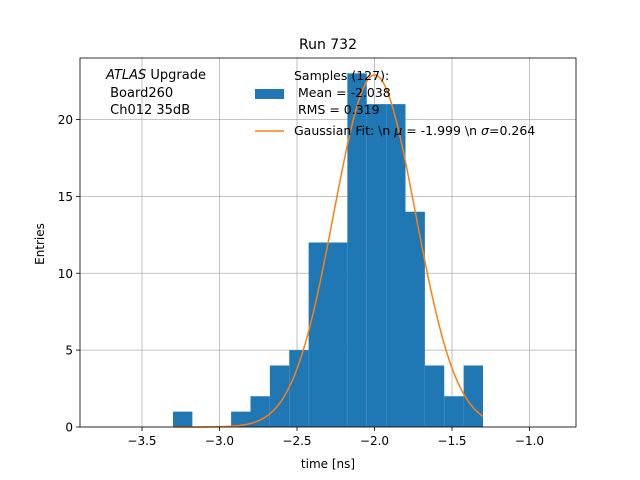  What do you see at coordinates (512, 130) in the screenshot?
I see `legend-fit-sigma-value: =0.264` at bounding box center [512, 130].